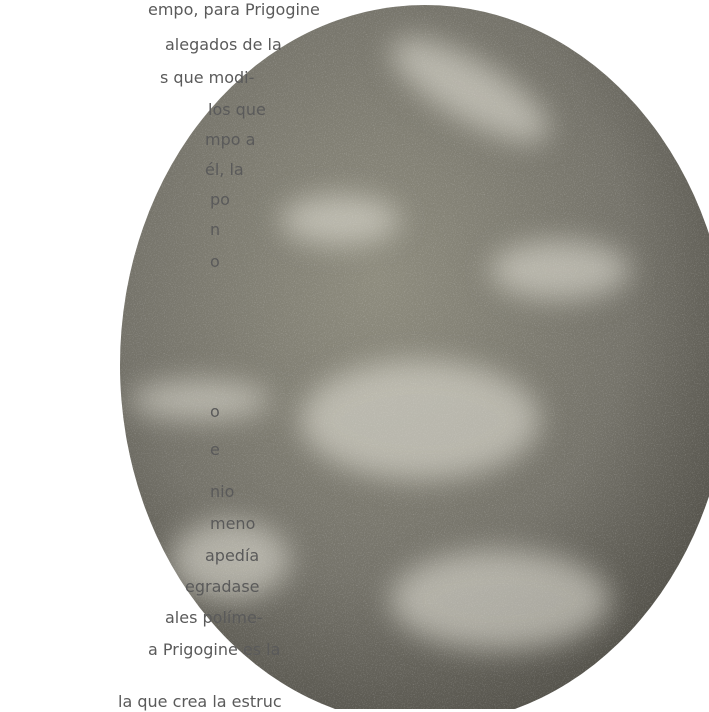 The width and height of the screenshot is (709, 712). What do you see at coordinates (220, 199) in the screenshot?
I see `text-line: po` at bounding box center [220, 199].